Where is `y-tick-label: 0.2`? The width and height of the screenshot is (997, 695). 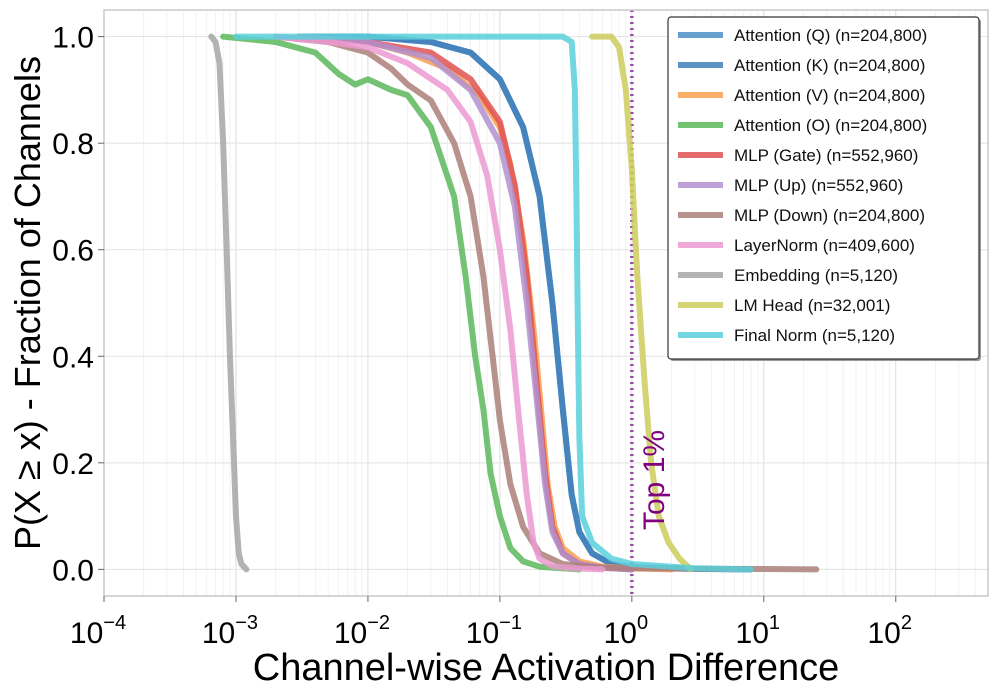 y-tick-label: 0.2 is located at coordinates (73, 464).